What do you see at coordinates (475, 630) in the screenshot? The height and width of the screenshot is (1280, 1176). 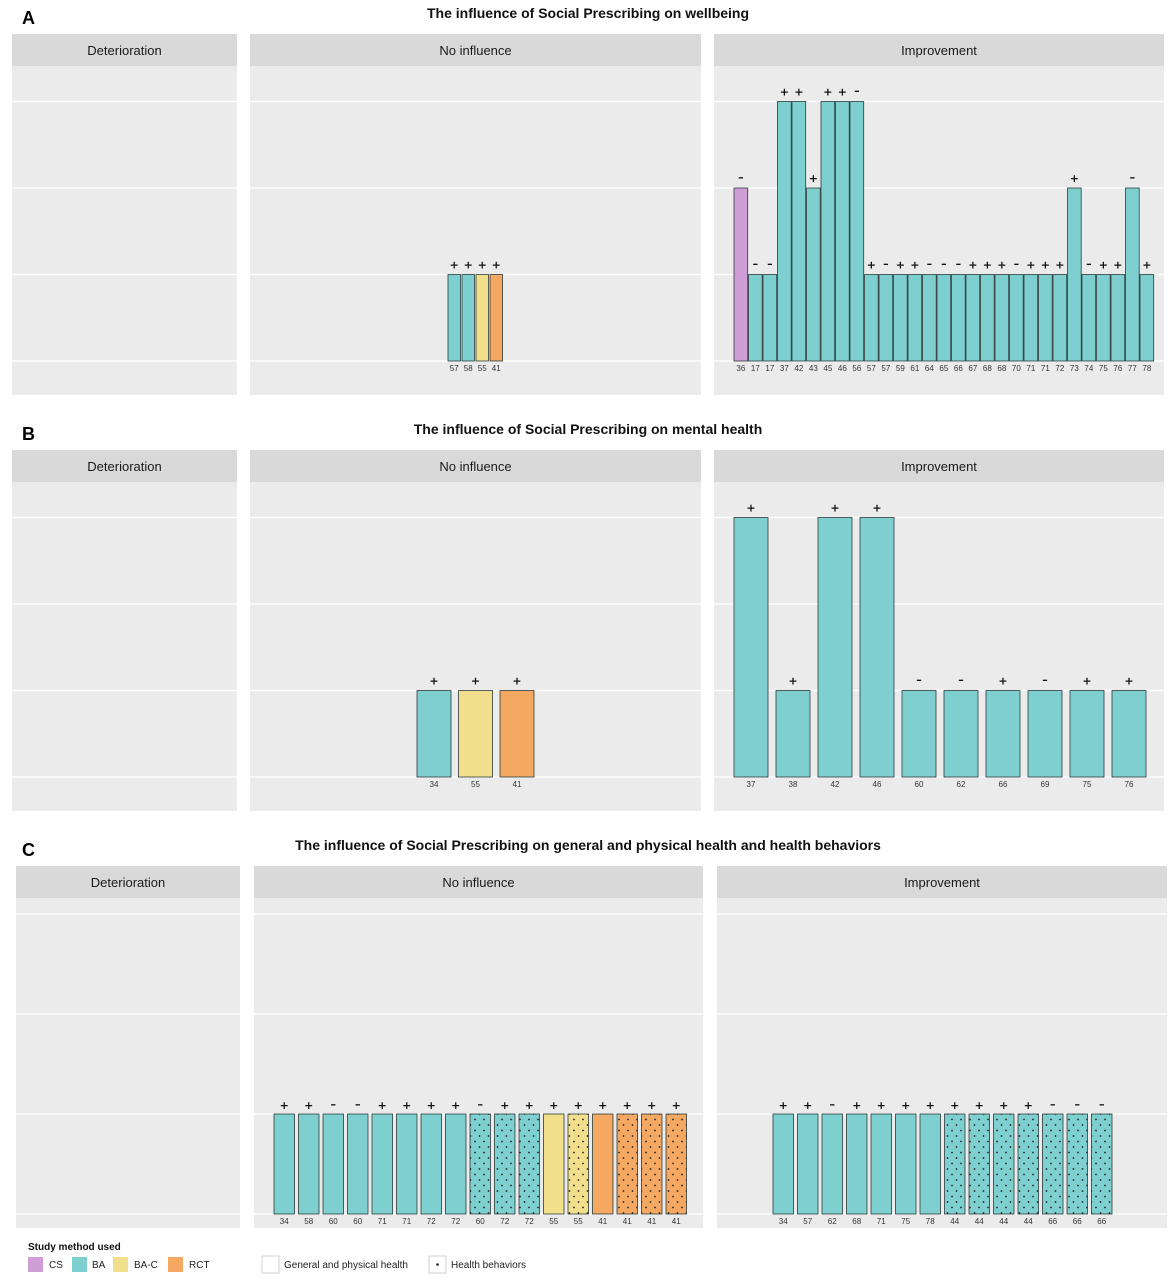 I see `facet-no-influence: No influence+34+55+41` at bounding box center [475, 630].